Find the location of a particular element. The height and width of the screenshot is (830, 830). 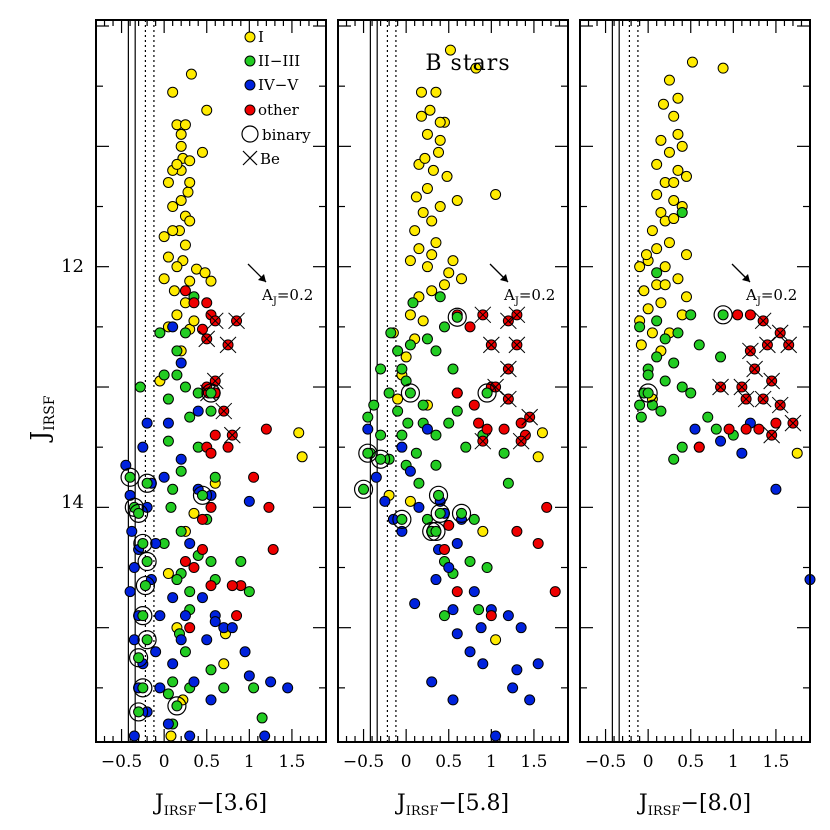

reddening-label-main: A is located at coordinates (509, 295).